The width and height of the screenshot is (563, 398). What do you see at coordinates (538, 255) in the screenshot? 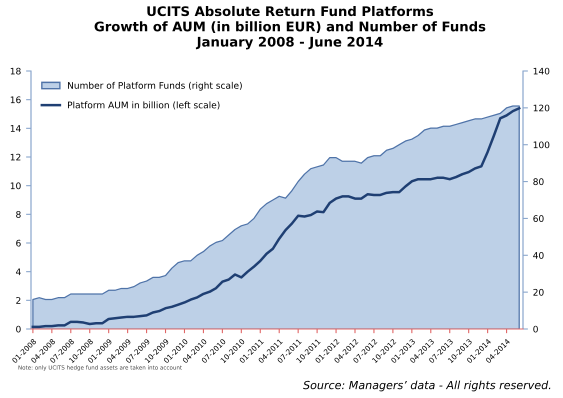
I see `y2-tick-label: 40` at bounding box center [538, 255].